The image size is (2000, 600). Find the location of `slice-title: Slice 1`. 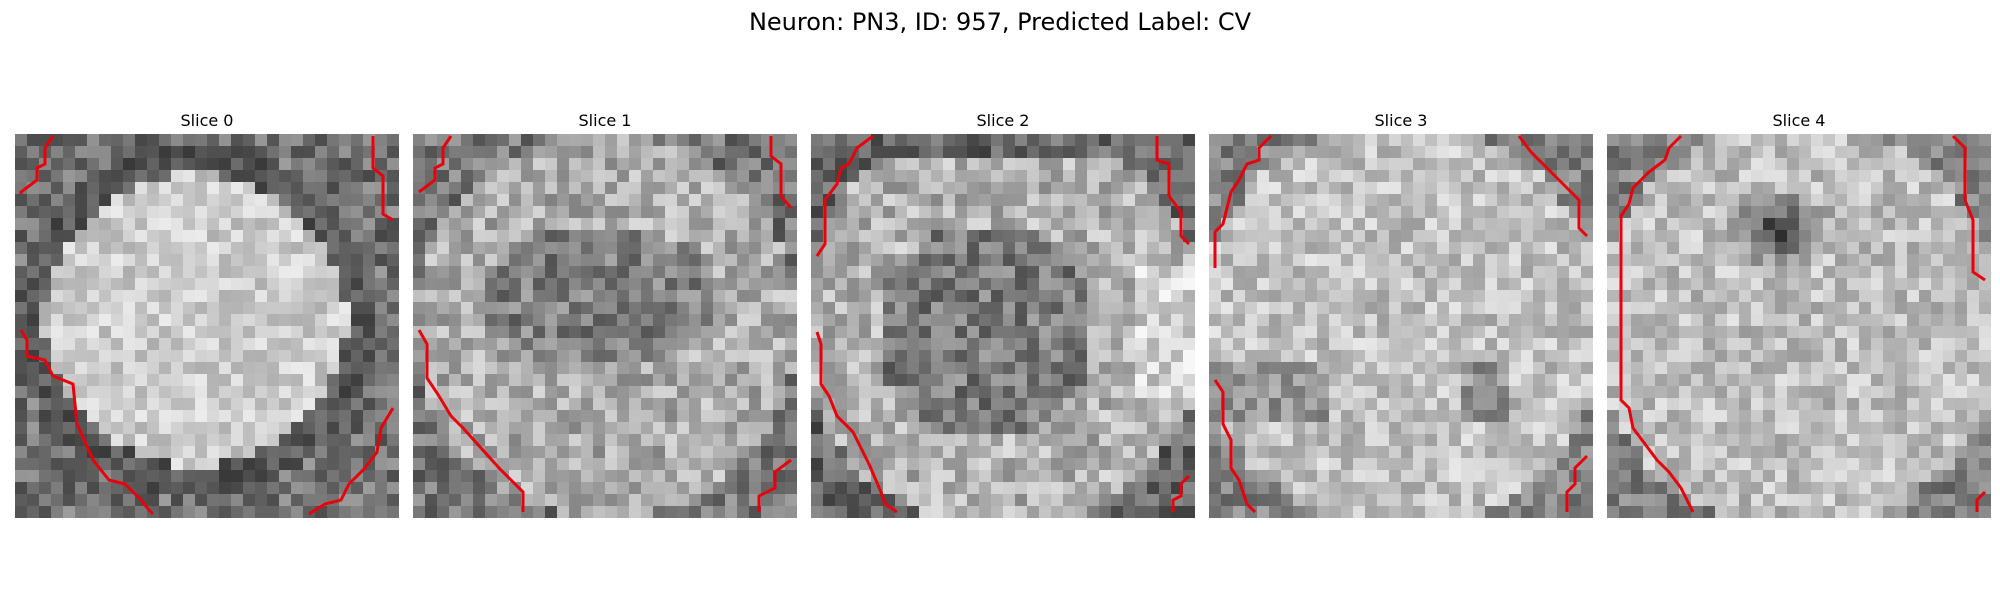

slice-title: Slice 1 is located at coordinates (605, 120).